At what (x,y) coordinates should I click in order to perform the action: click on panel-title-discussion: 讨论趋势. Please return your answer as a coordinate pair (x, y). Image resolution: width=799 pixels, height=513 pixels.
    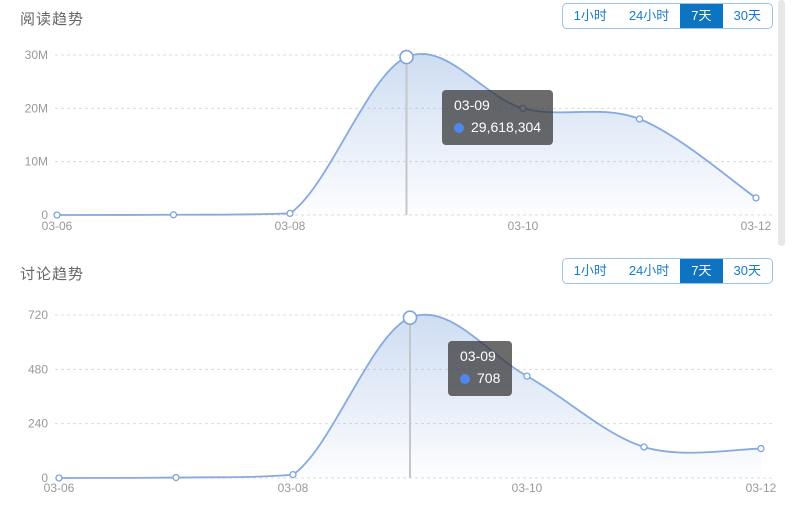
    Looking at the image, I should click on (52, 274).